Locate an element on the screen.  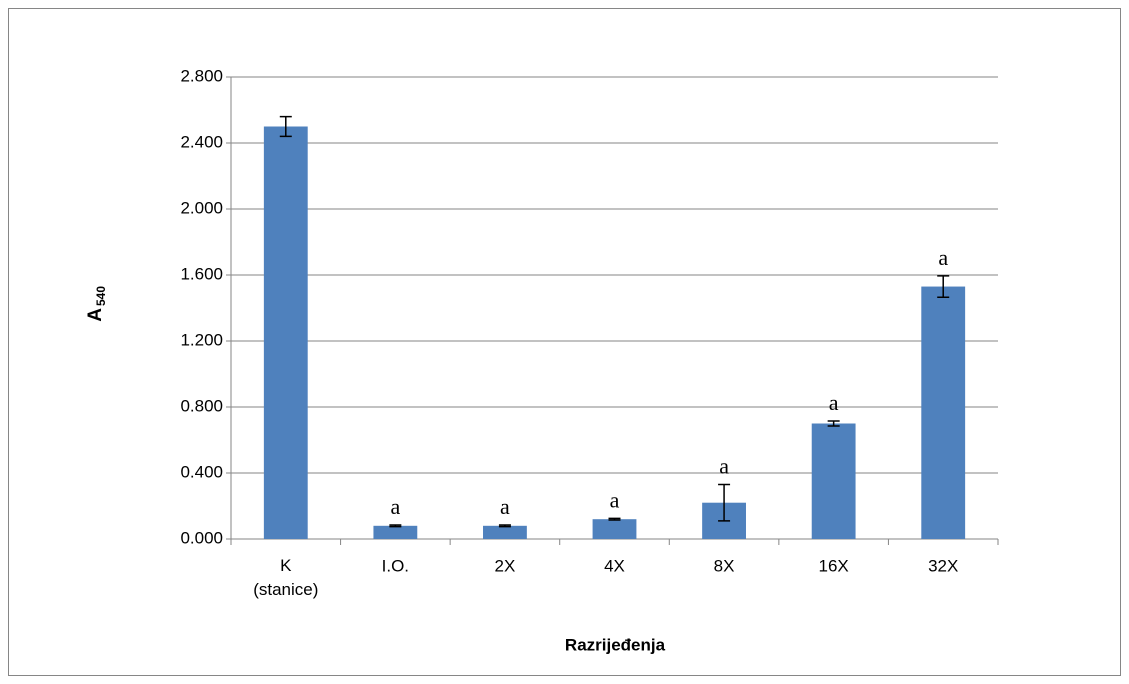
x-tick-label: 2X is located at coordinates (505, 565).